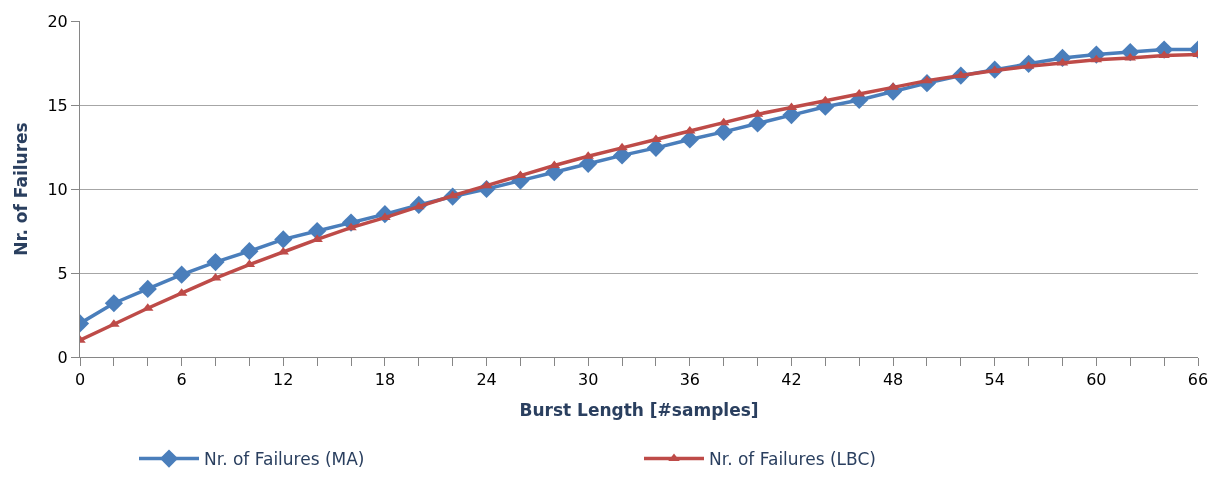 The height and width of the screenshot is (489, 1223). What do you see at coordinates (57, 105) in the screenshot?
I see `y-tick-label: 15` at bounding box center [57, 105].